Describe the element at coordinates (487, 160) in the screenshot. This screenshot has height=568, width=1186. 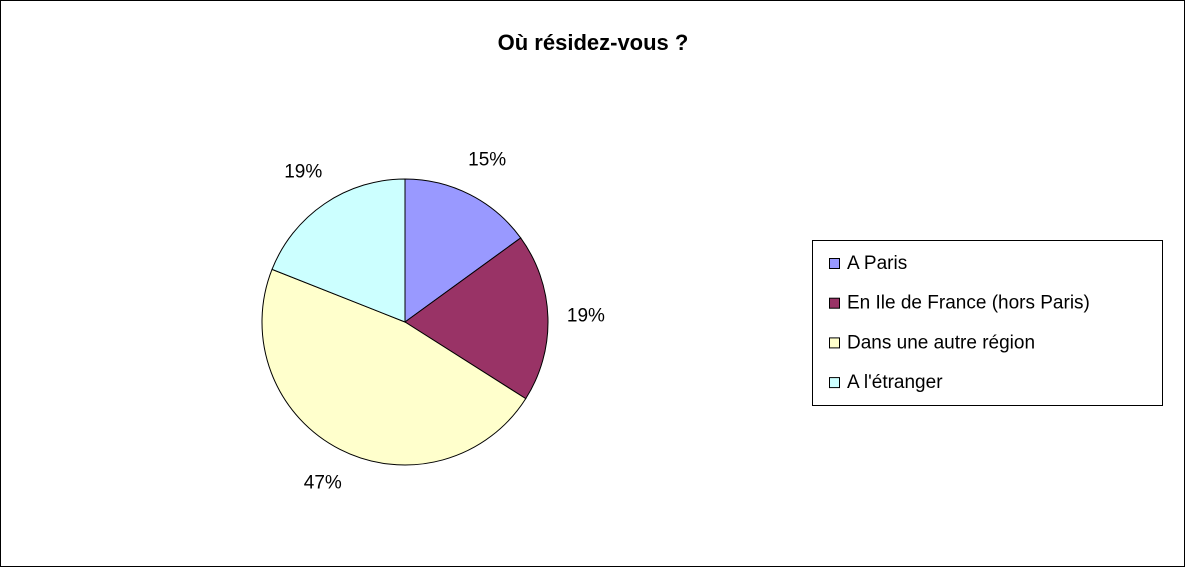
I see `data-label: 15%` at that location.